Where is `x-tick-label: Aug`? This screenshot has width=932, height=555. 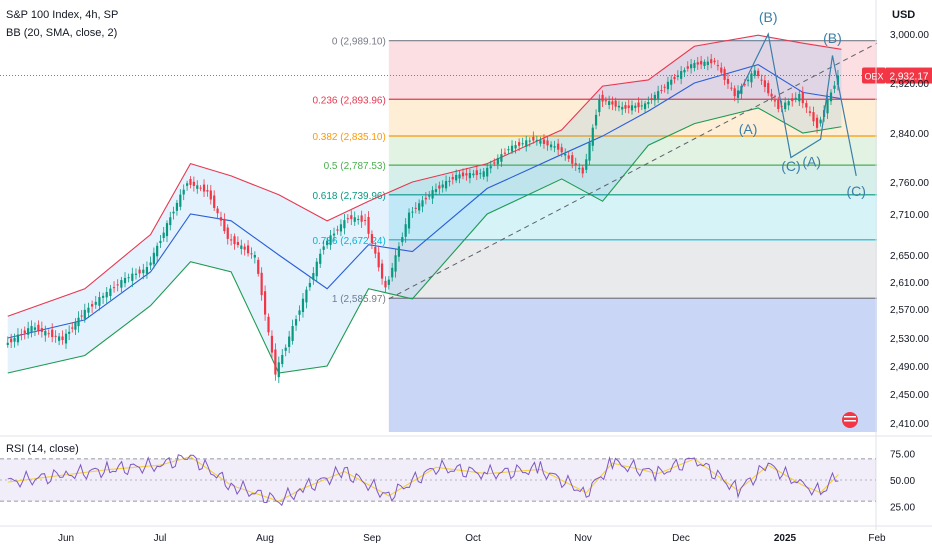 x-tick-label: Aug is located at coordinates (265, 538).